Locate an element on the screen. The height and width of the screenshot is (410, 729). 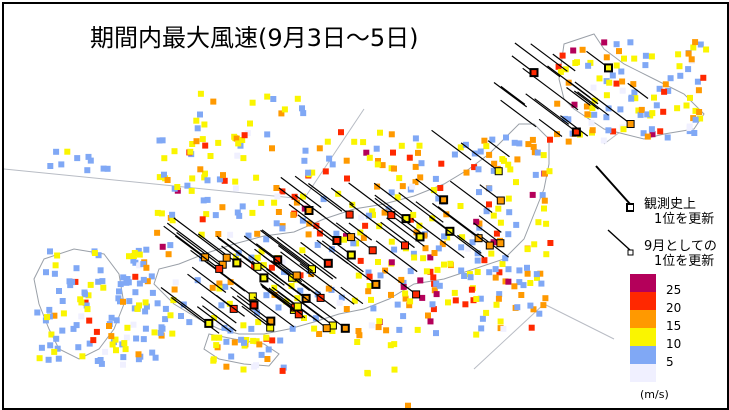
legend-record-all-time-1: 観測史上 is located at coordinates (670, 204).